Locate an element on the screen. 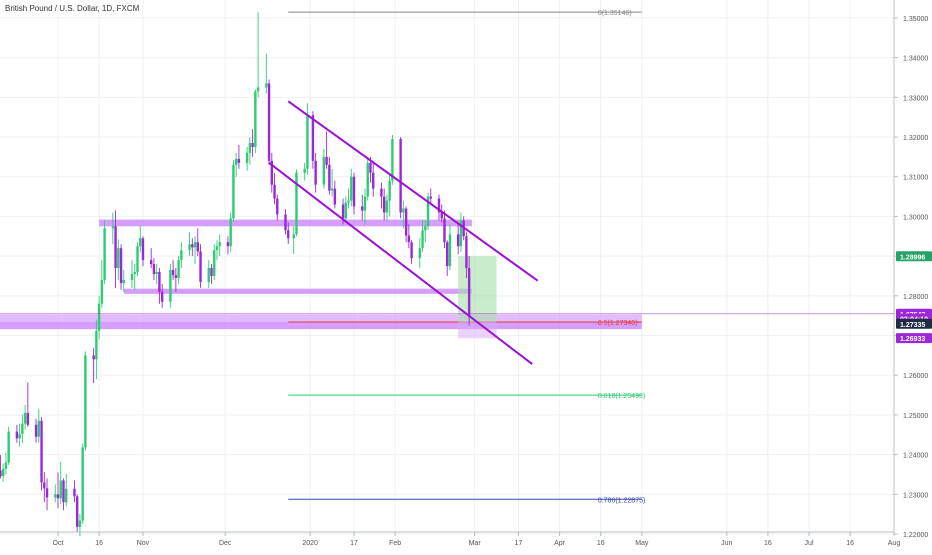  y-tick-label: 1.33000 is located at coordinates (915, 98).